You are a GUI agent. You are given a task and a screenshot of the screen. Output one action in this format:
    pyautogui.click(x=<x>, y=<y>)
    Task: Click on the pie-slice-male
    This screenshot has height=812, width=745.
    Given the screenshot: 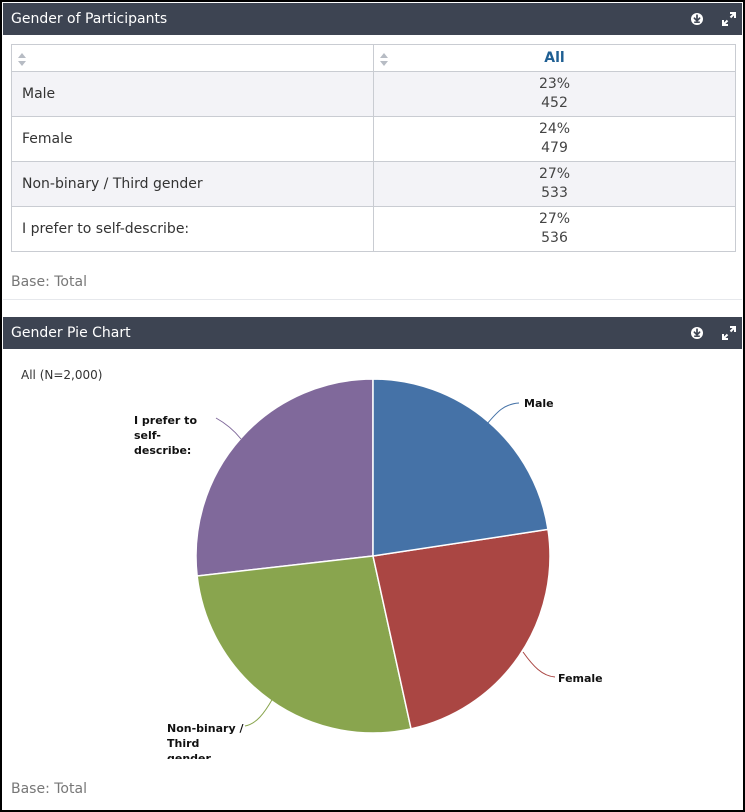 What is the action you would take?
    pyautogui.click(x=460, y=467)
    